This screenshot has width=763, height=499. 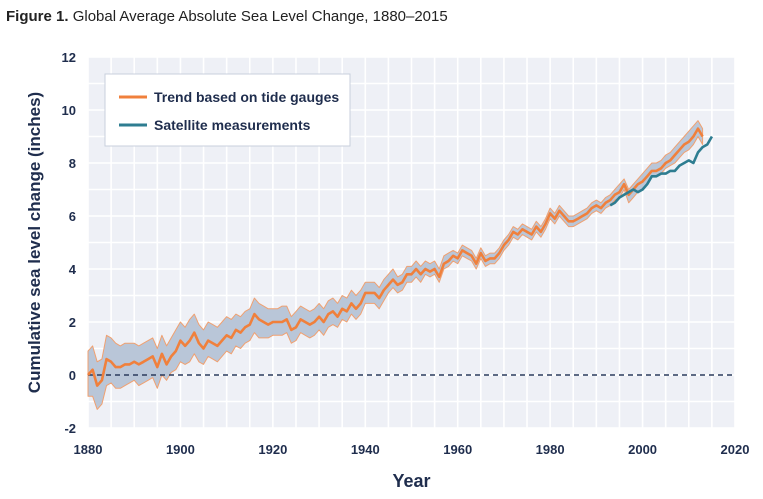 What do you see at coordinates (72, 322) in the screenshot?
I see `y-tick-label: 2` at bounding box center [72, 322].